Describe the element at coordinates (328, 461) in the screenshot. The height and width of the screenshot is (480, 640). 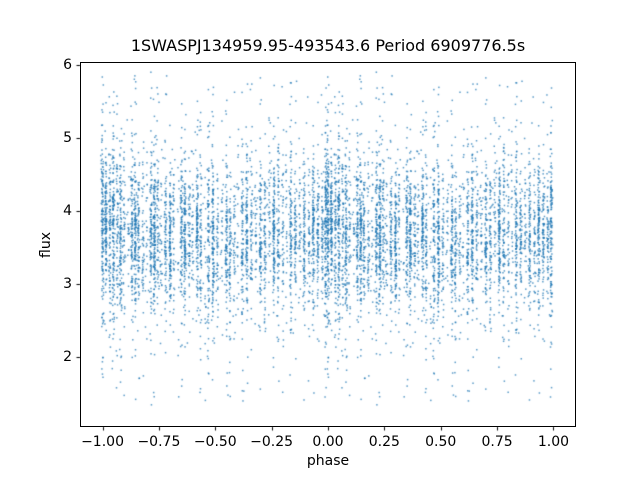
I see `x-axis-label: phase` at that location.